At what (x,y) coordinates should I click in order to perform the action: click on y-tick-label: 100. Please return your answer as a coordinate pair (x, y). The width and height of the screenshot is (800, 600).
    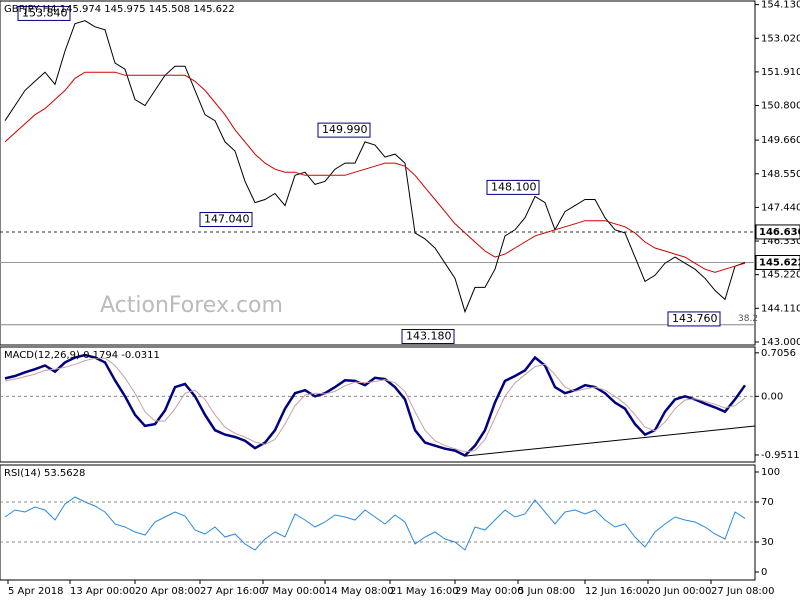
    Looking at the image, I should click on (770, 472).